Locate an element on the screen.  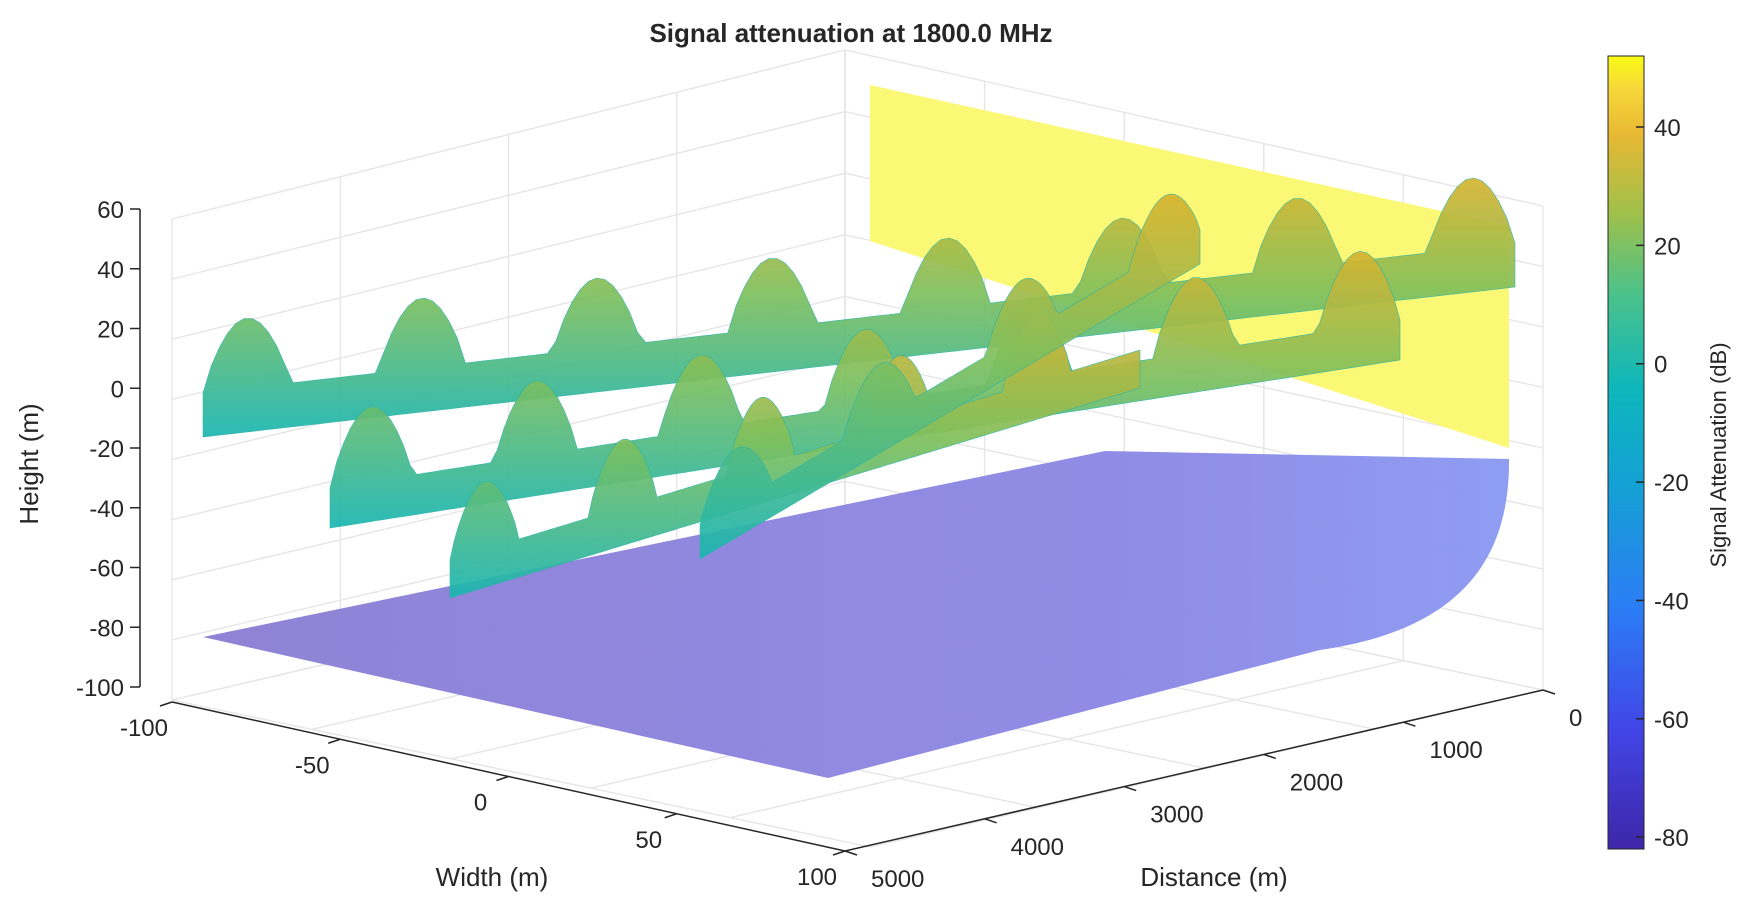
colorbar-tick-label: 40 is located at coordinates (1667, 128).